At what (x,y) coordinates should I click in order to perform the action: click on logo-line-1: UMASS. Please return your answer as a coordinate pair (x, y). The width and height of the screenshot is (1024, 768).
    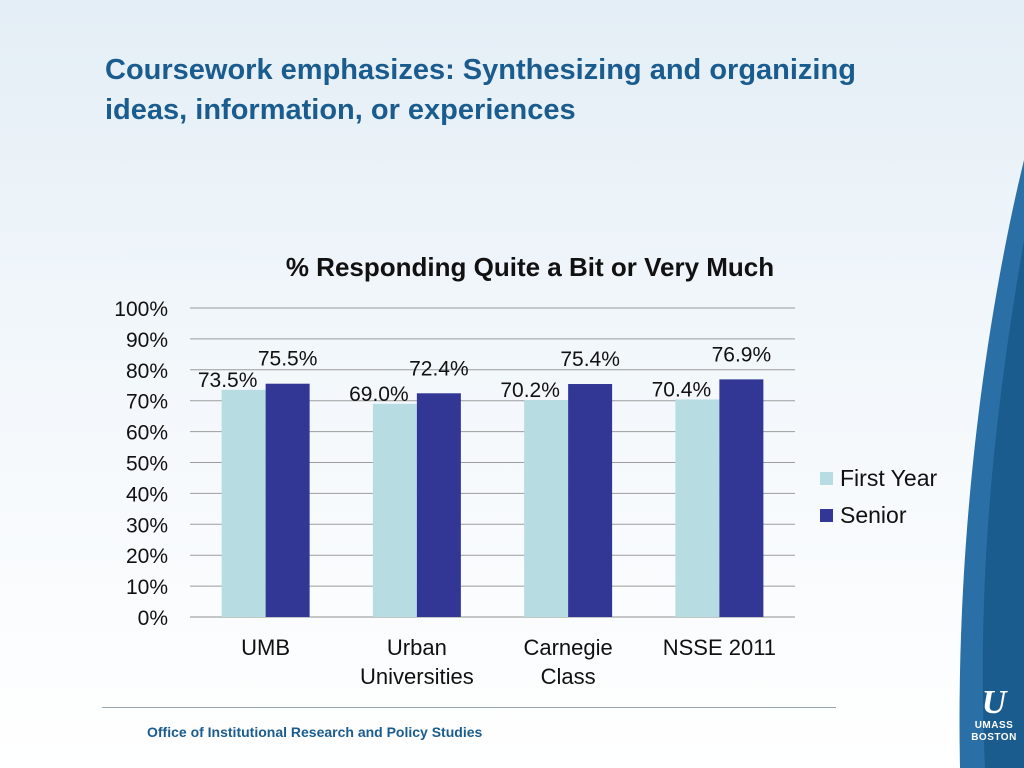
    Looking at the image, I should click on (994, 725).